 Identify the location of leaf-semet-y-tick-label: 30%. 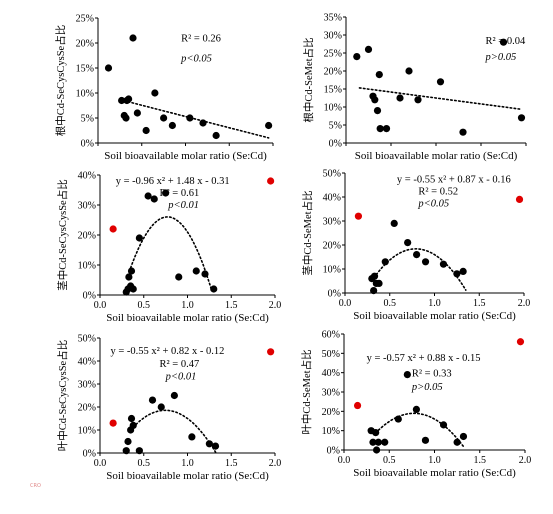
(331, 393).